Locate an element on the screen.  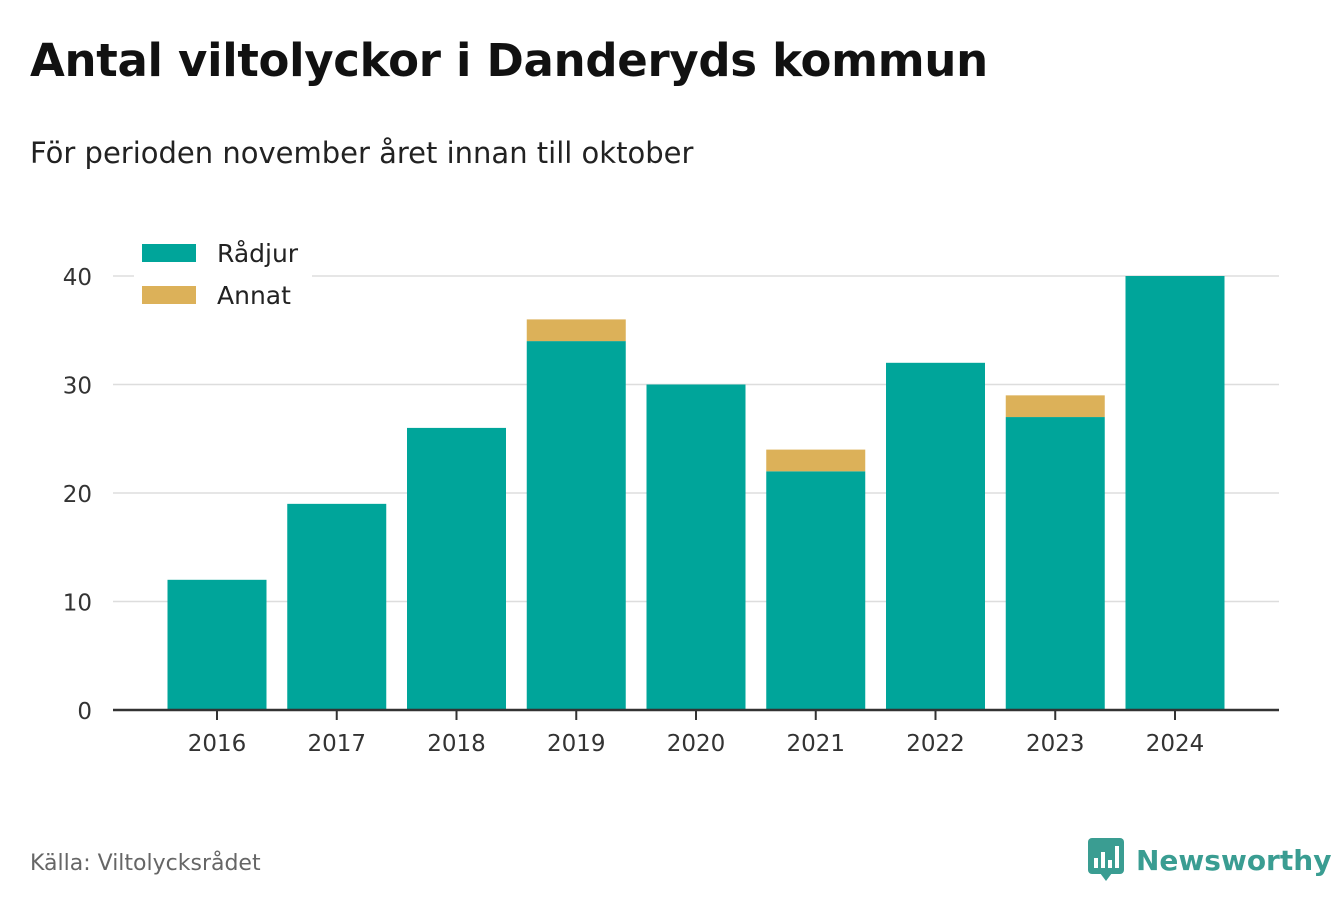
legend-label-r-djur: Rådjur is located at coordinates (258, 253).